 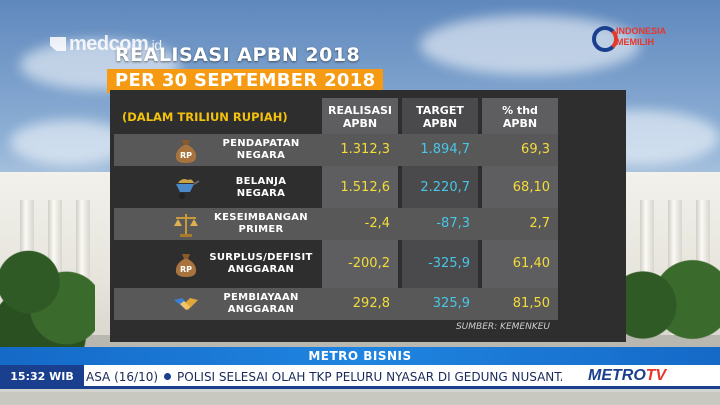 I want to click on indonesia-memilih-logo: INDONESIA MEMILIH, so click(x=633, y=40).